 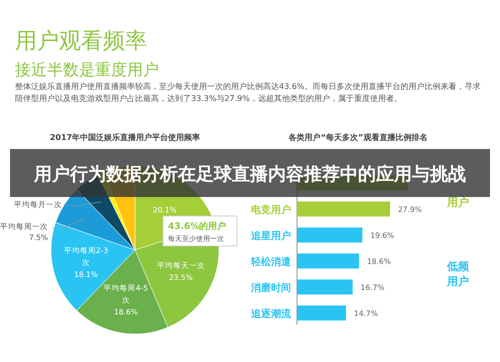 I want to click on y-tick-label: 电竞用户, so click(x=271, y=210).